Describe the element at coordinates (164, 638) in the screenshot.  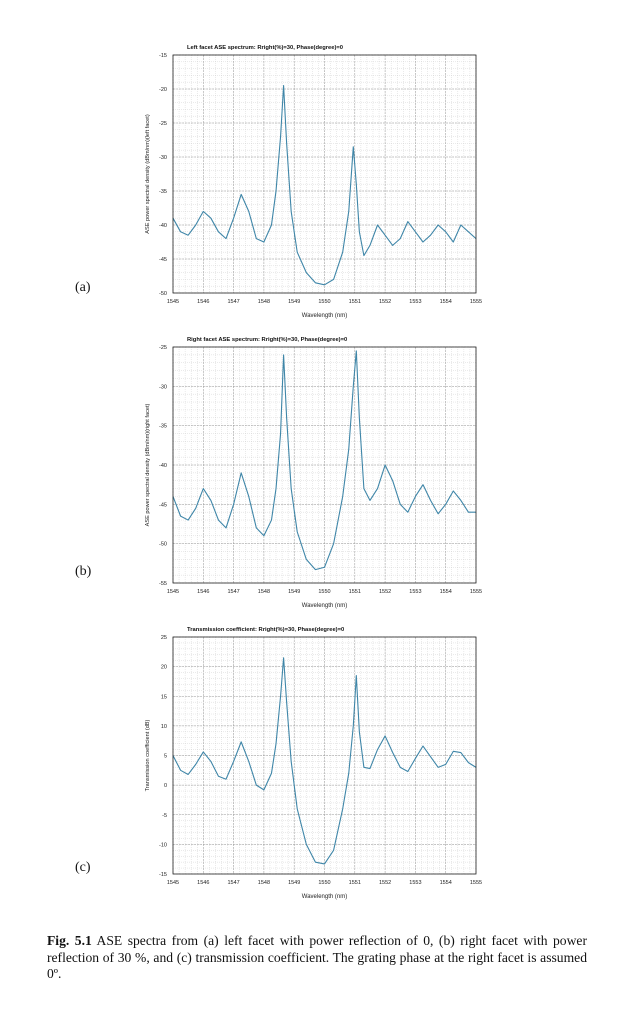
I see `y-tick-label: 25` at that location.